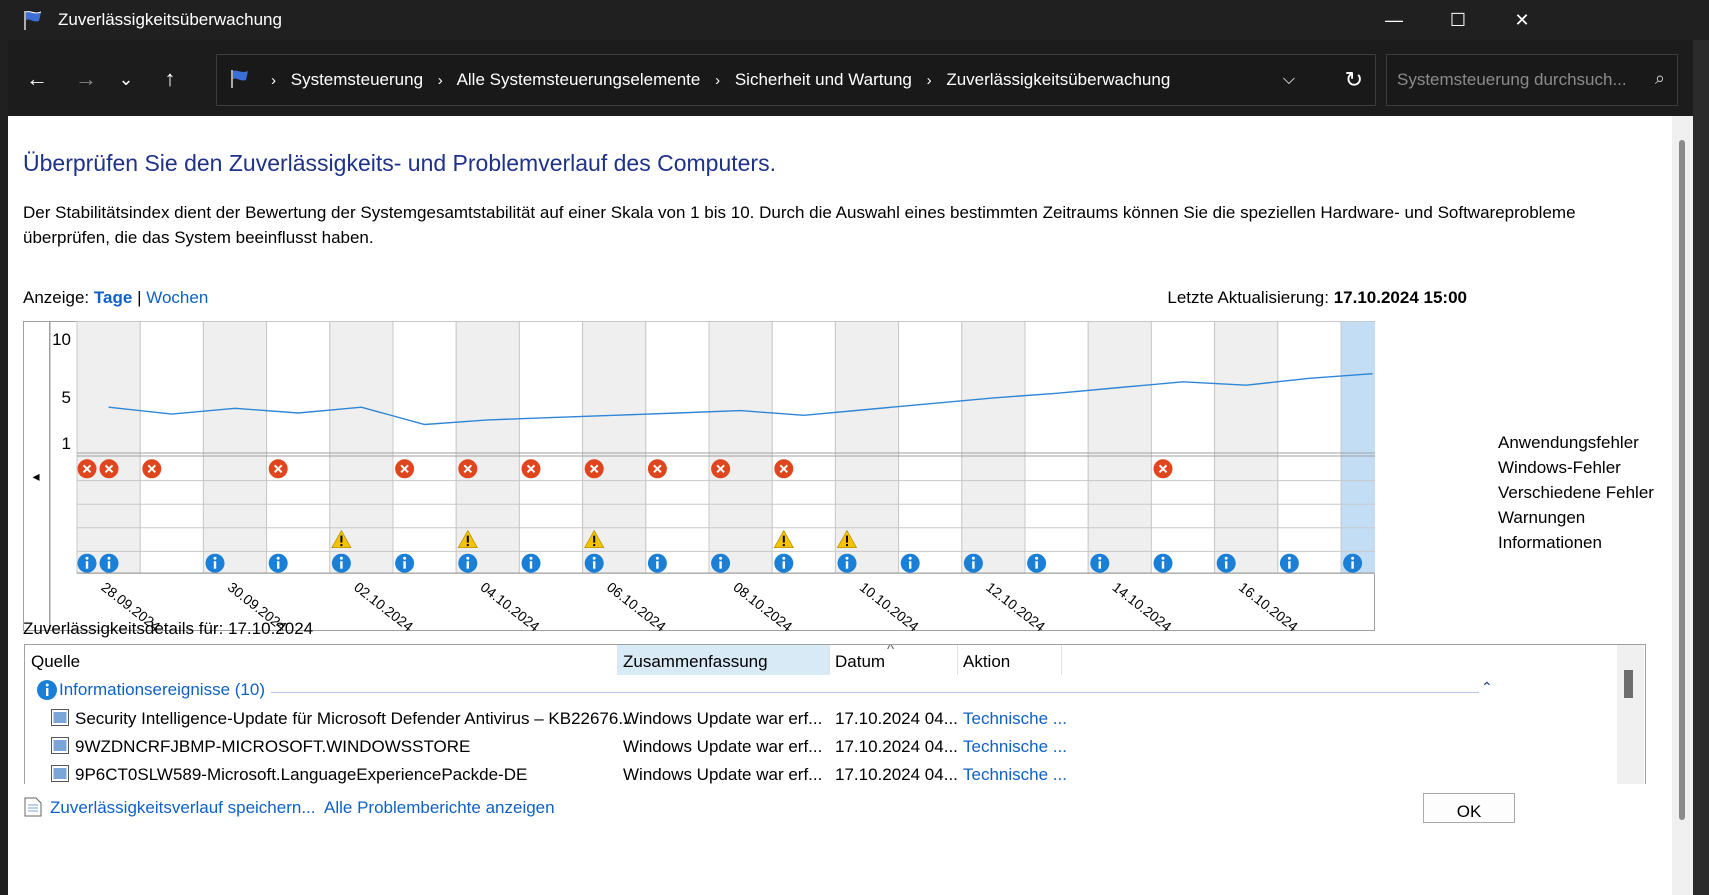  I want to click on view-days-link: Tage, so click(113, 297).